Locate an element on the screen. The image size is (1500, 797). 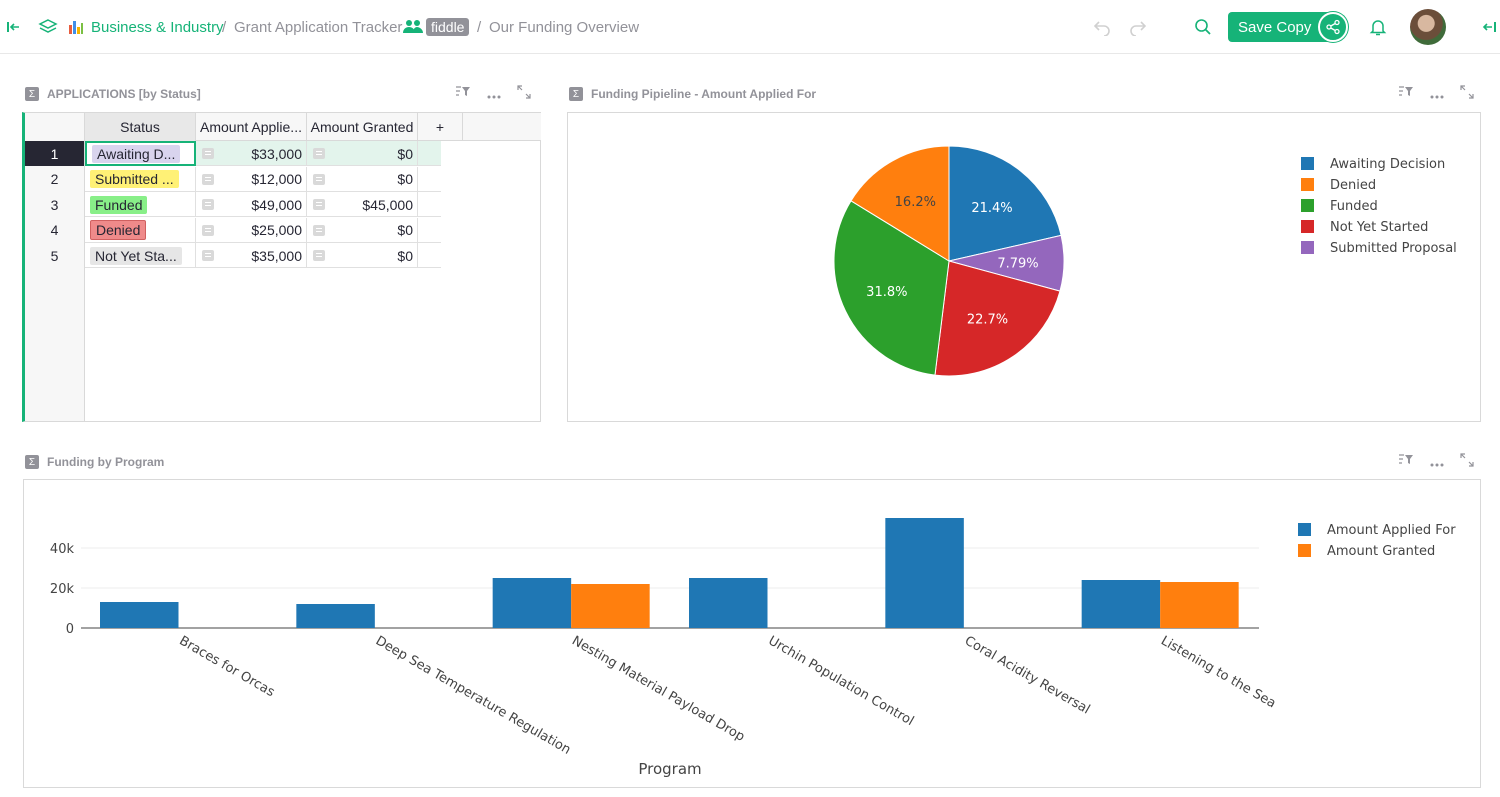
row-number: 5 is located at coordinates (55, 255).